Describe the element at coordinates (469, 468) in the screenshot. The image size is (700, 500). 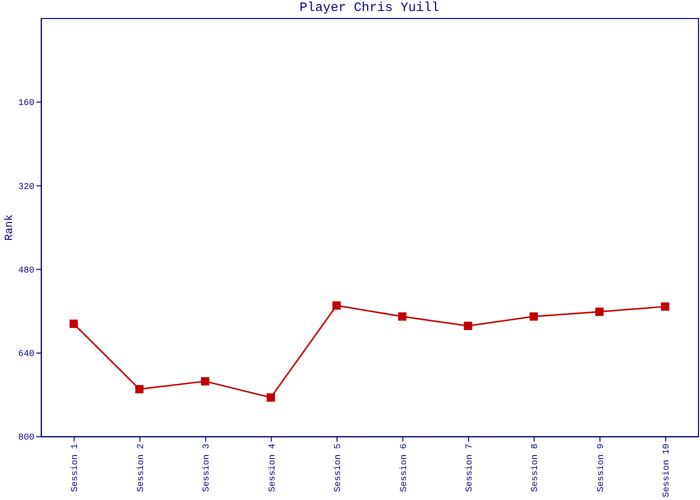
I see `x-tick-label: Session 7` at that location.